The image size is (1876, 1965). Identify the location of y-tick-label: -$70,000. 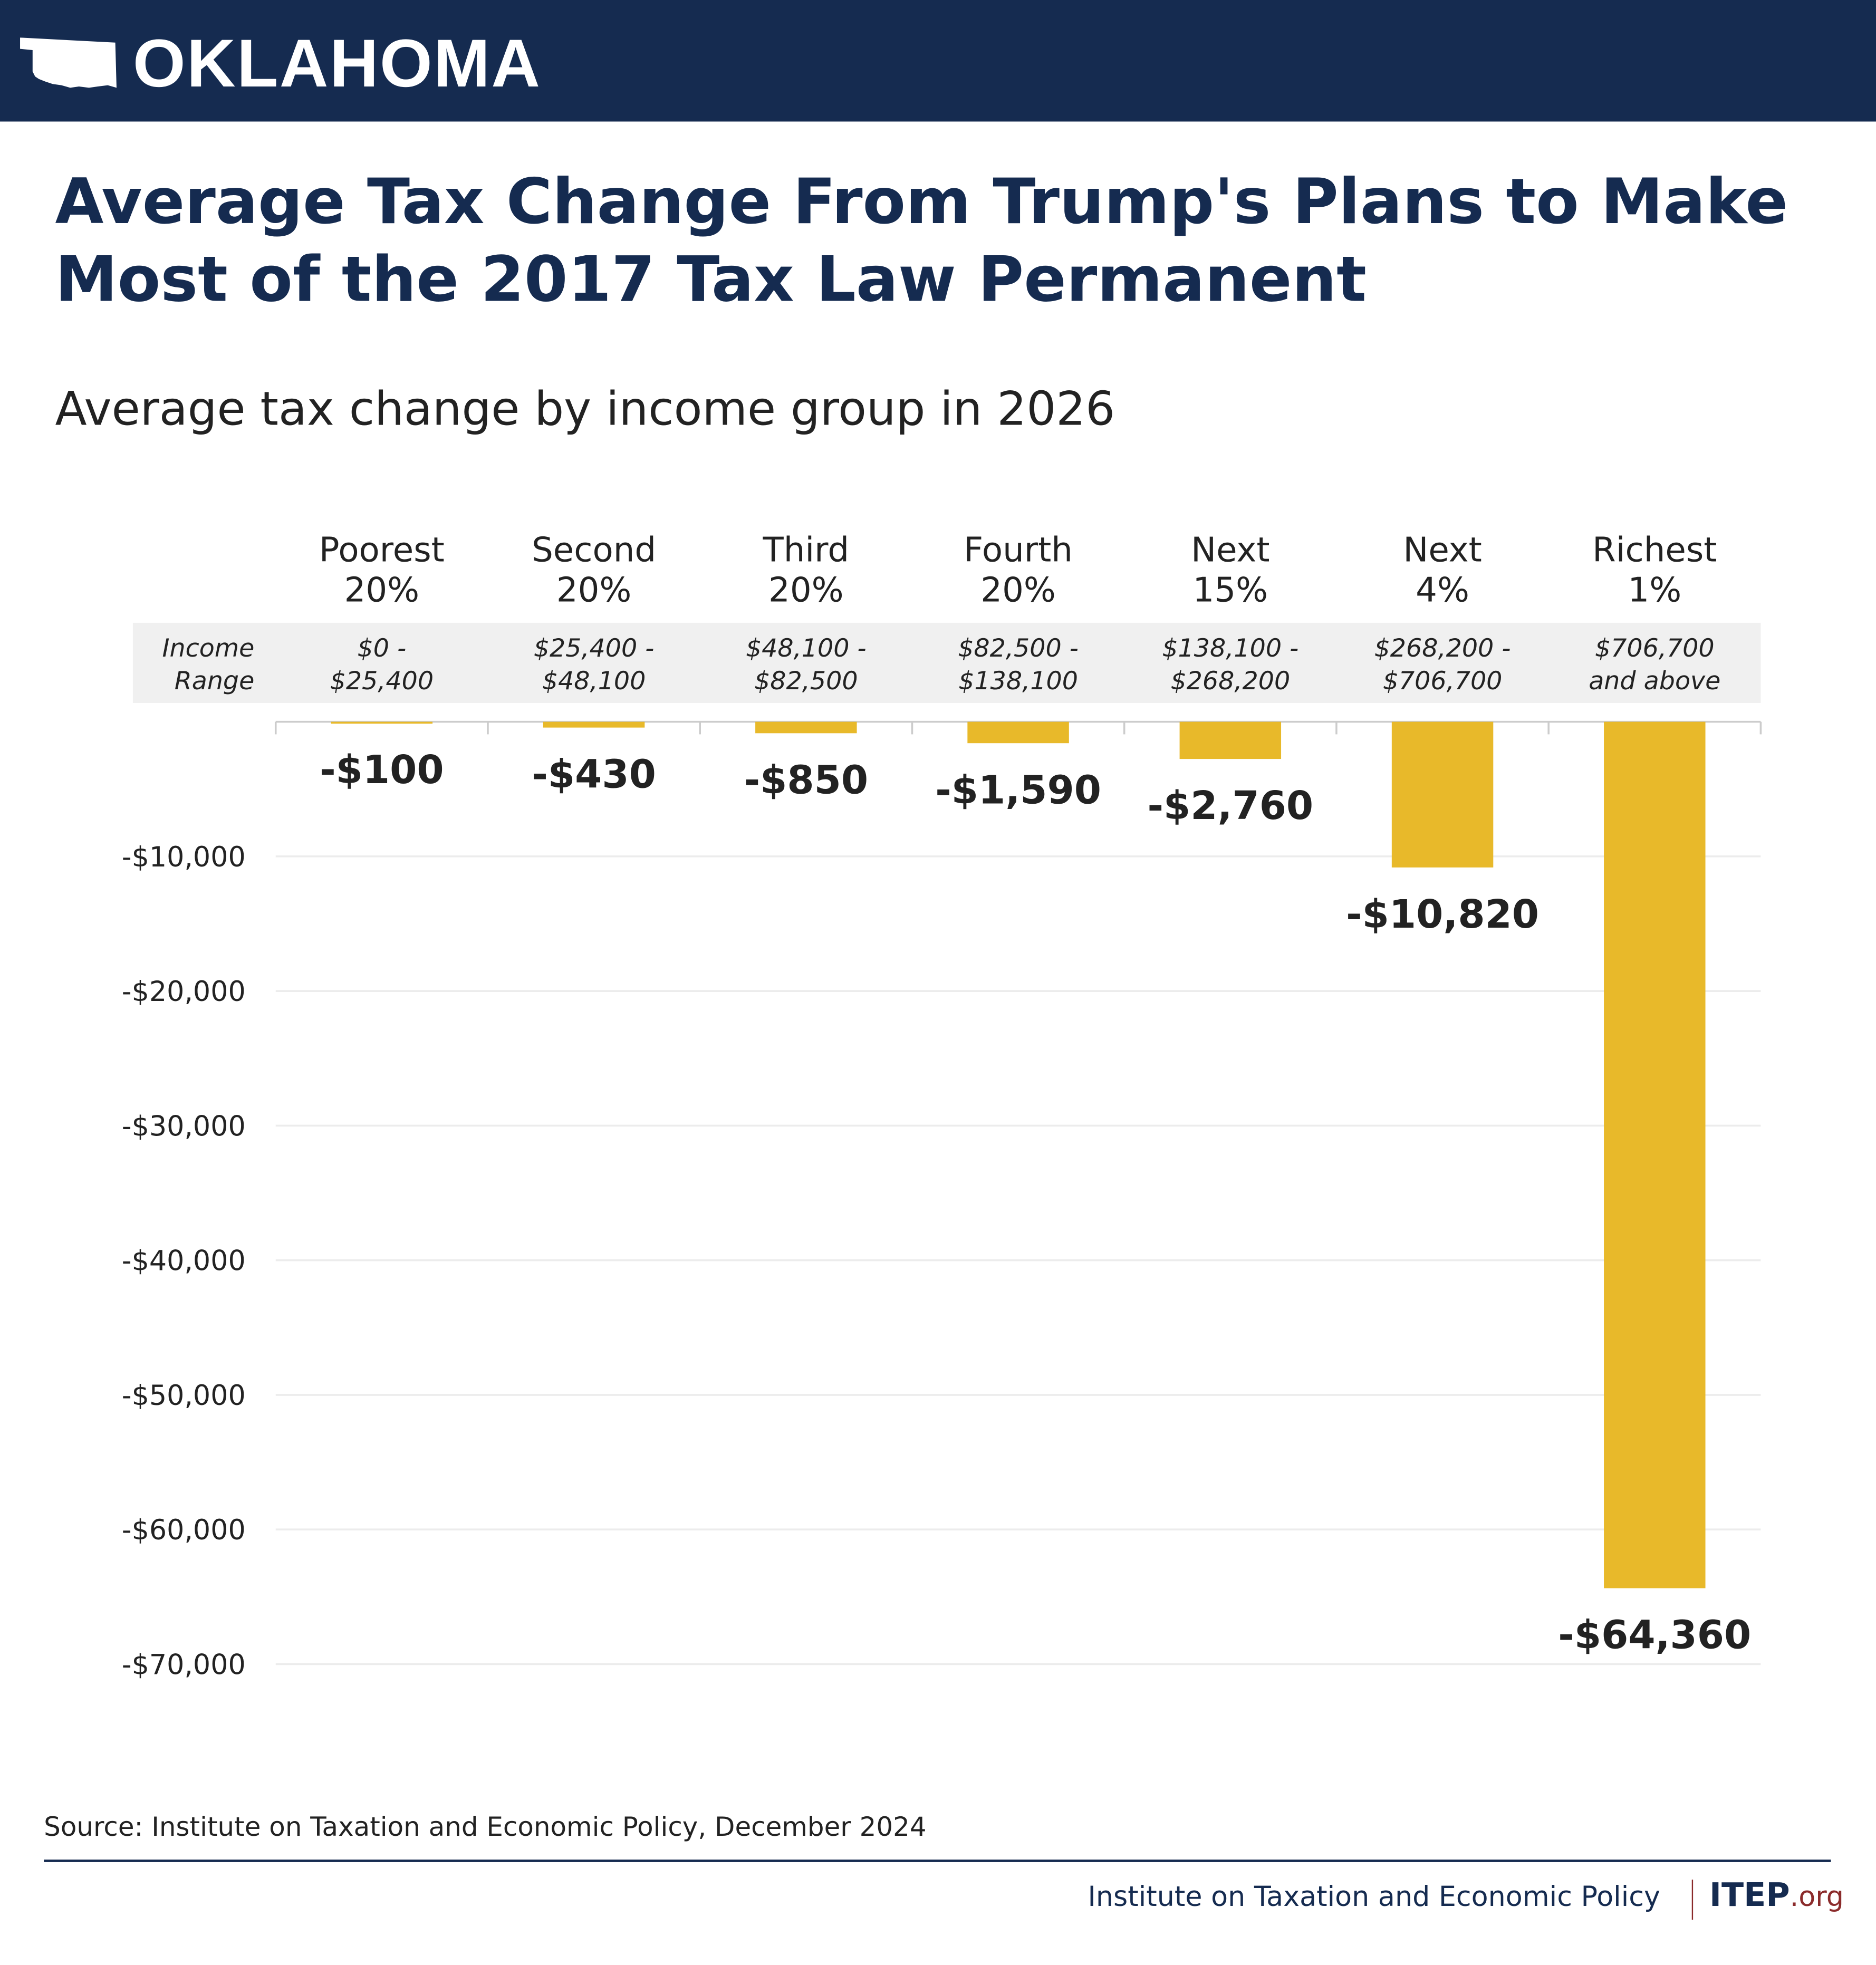
(184, 1665).